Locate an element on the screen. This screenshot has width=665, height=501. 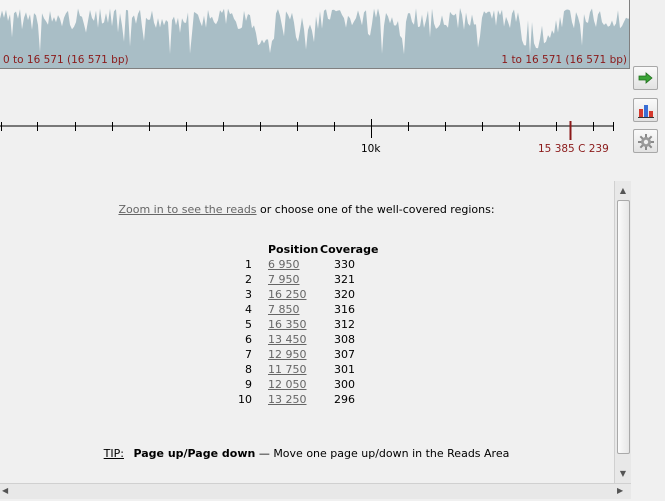
region-coverage-value: 300 is located at coordinates (344, 384).